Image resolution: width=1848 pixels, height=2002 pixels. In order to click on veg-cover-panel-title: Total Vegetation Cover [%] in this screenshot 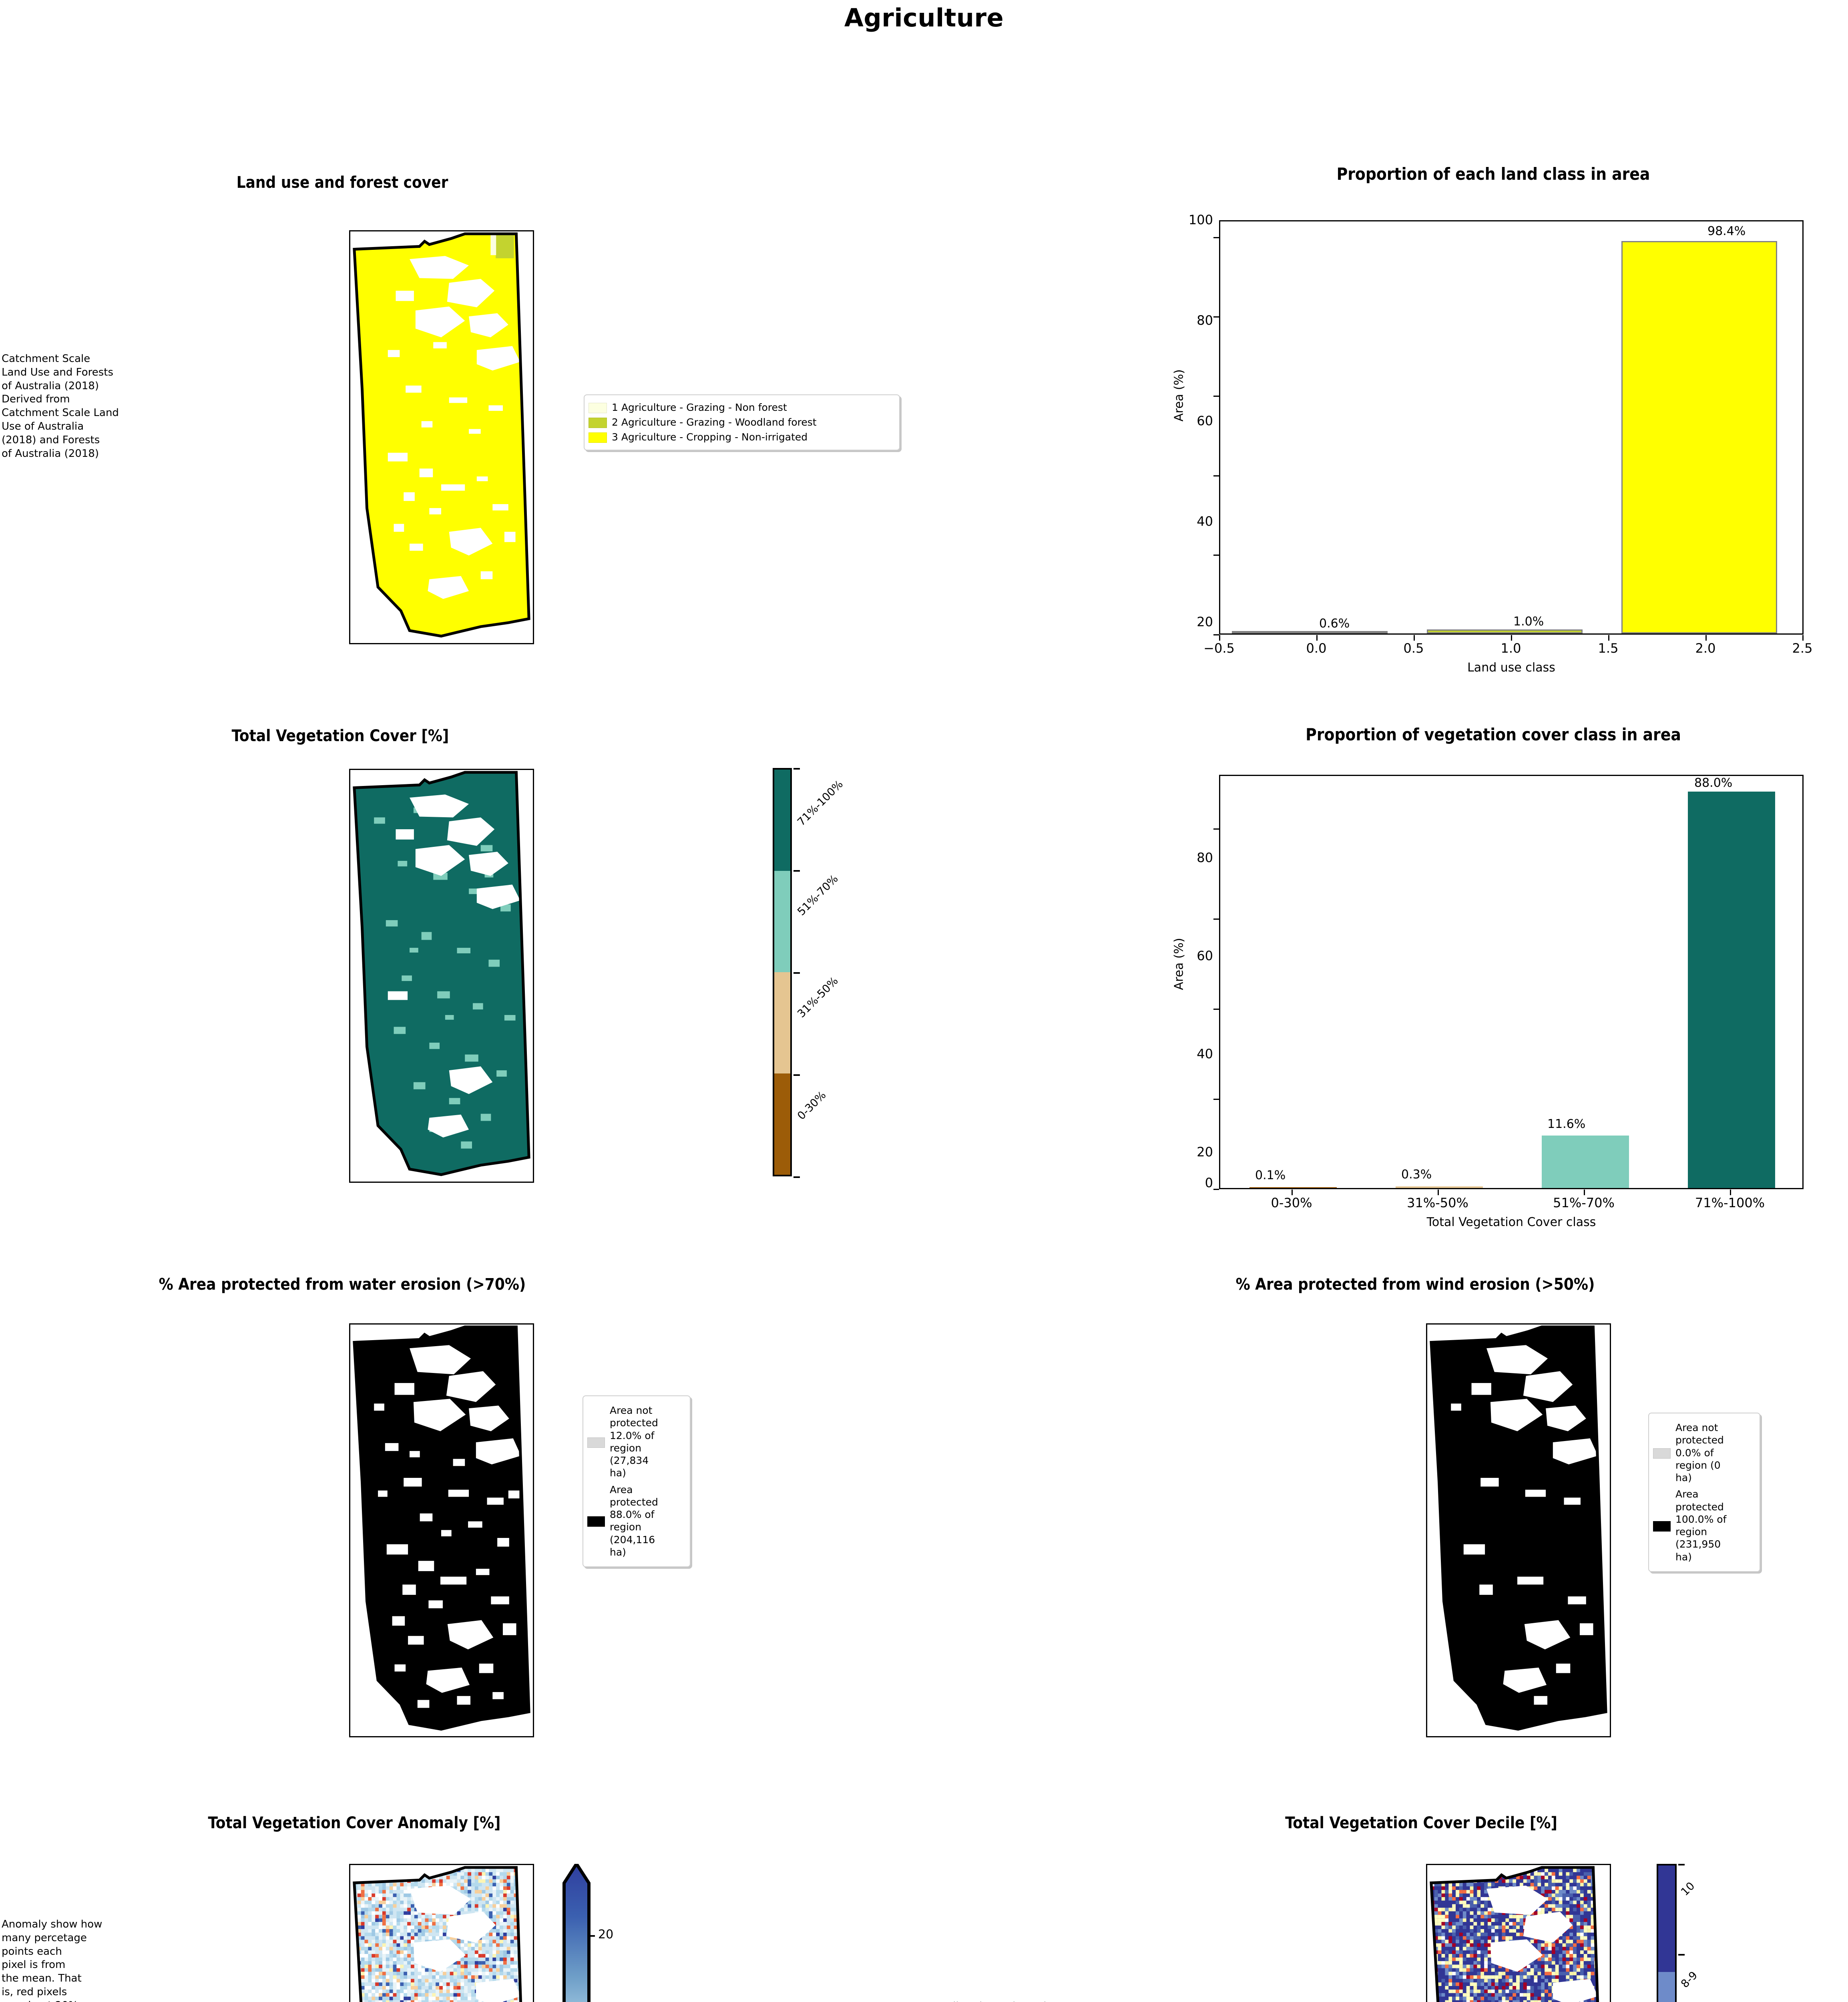, I will do `click(340, 736)`.